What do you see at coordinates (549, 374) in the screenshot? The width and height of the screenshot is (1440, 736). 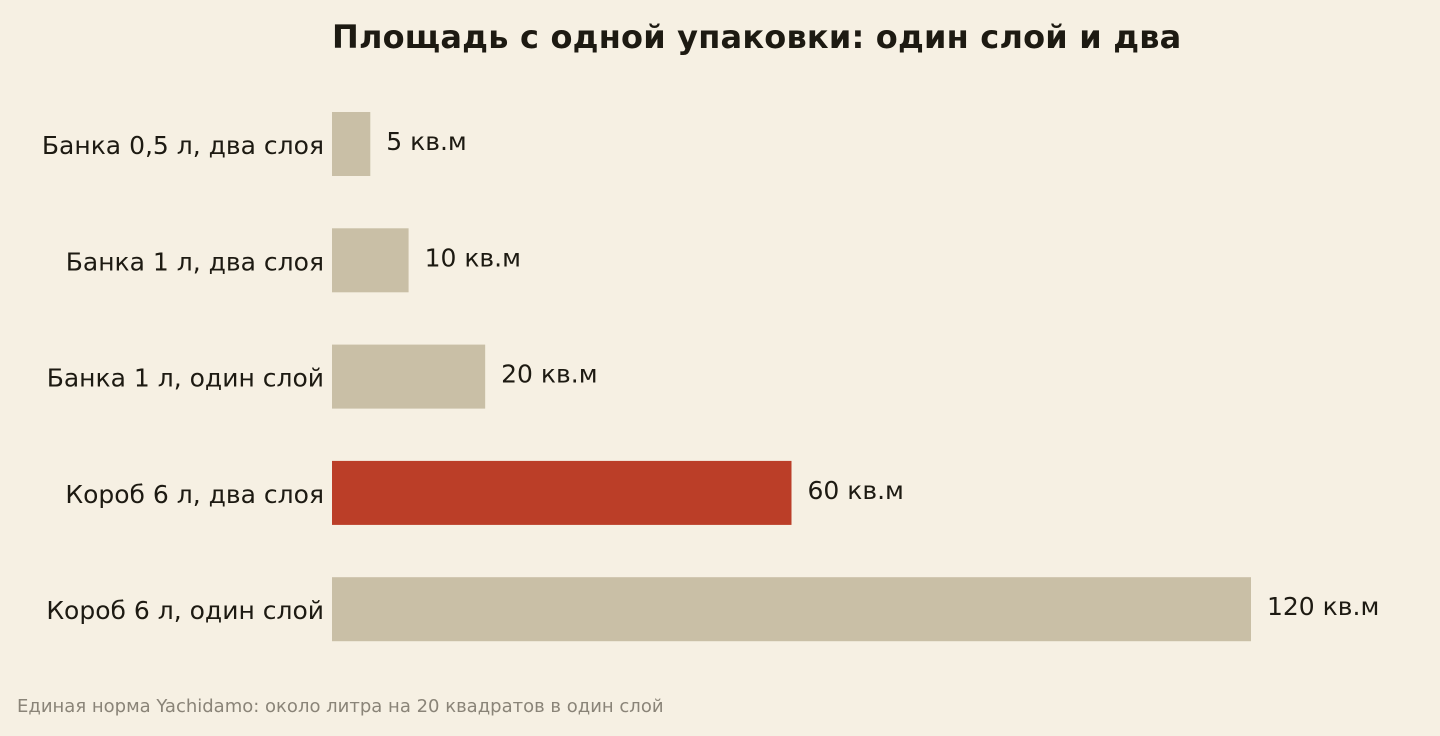 I see `value-label: 20 кв.м` at bounding box center [549, 374].